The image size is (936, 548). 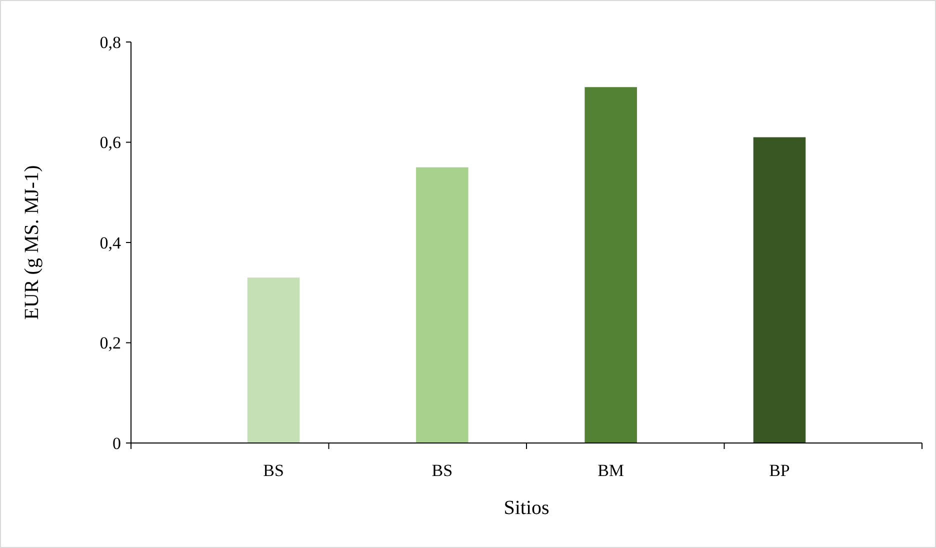 What do you see at coordinates (527, 508) in the screenshot?
I see `x-axis-title: Sitios` at bounding box center [527, 508].